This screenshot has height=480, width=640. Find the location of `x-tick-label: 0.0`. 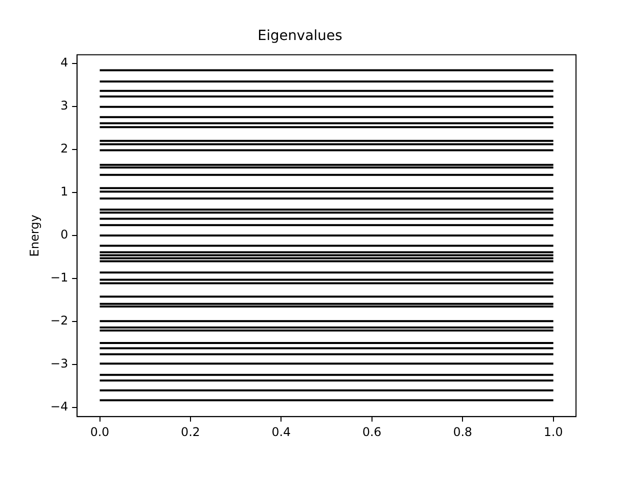

x-tick-label: 0.0 is located at coordinates (100, 431).